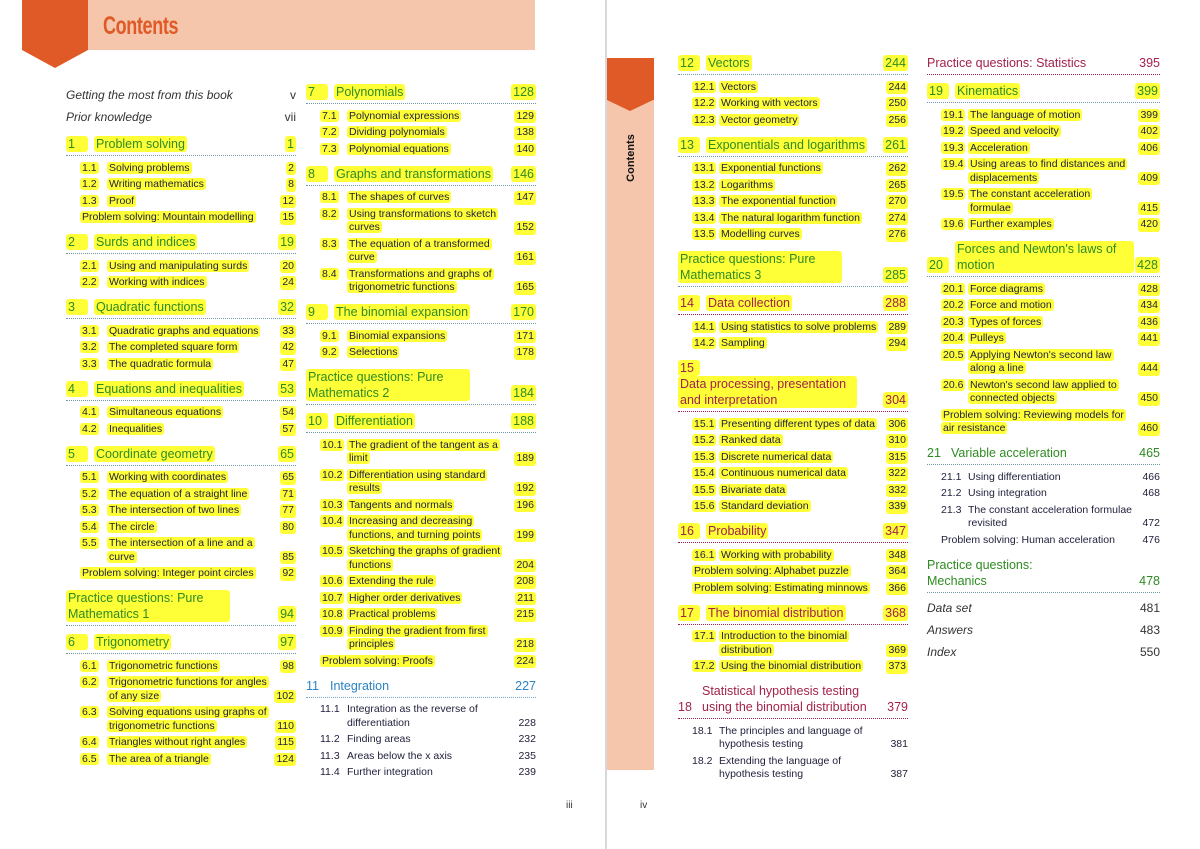 This screenshot has width=1200, height=849. Describe the element at coordinates (1043, 259) in the screenshot. I see `toc-entry-chapter: 20 Forces and Newton's laws of motion 428` at that location.